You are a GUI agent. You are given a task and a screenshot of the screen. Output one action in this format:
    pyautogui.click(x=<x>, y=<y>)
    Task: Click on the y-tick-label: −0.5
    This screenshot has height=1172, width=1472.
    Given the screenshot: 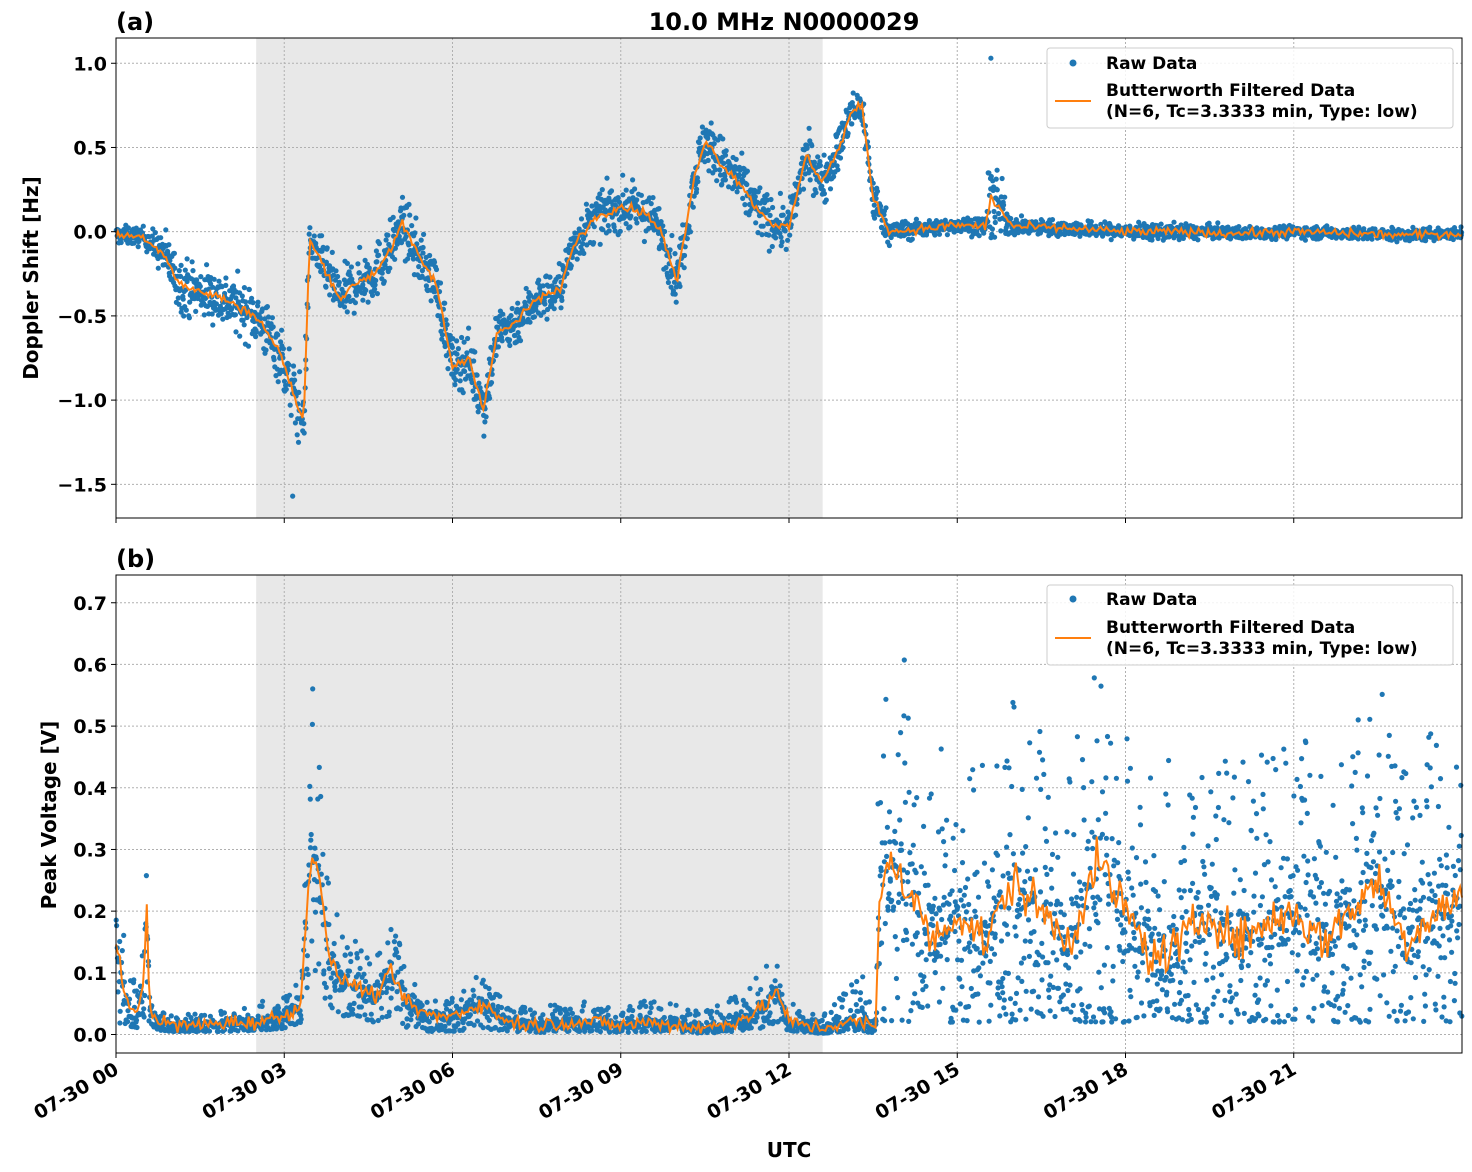 What is the action you would take?
    pyautogui.click(x=82, y=317)
    